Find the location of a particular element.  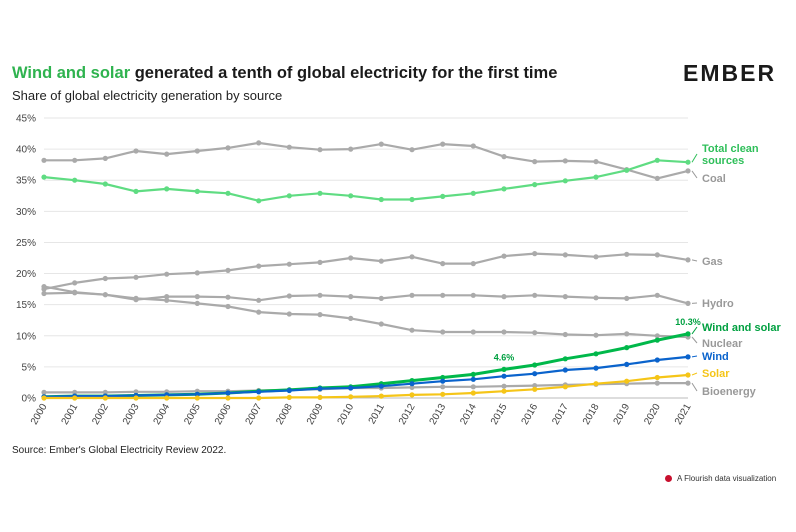

y-tick-label: 35% is located at coordinates (26, 181).